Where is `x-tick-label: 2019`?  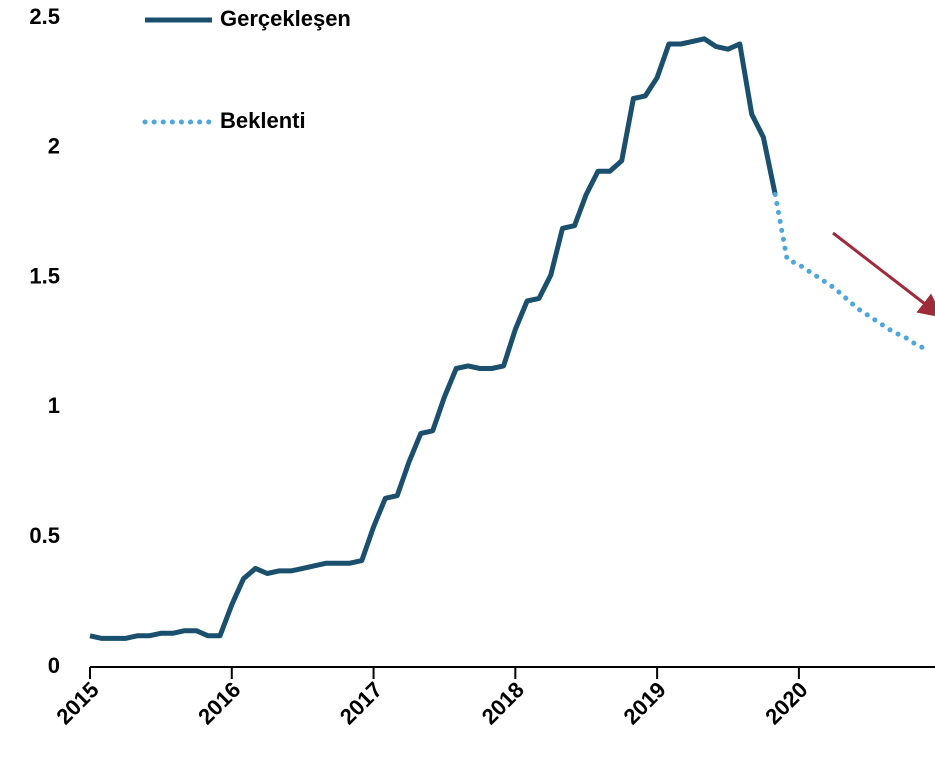 x-tick-label: 2019 is located at coordinates (644, 703).